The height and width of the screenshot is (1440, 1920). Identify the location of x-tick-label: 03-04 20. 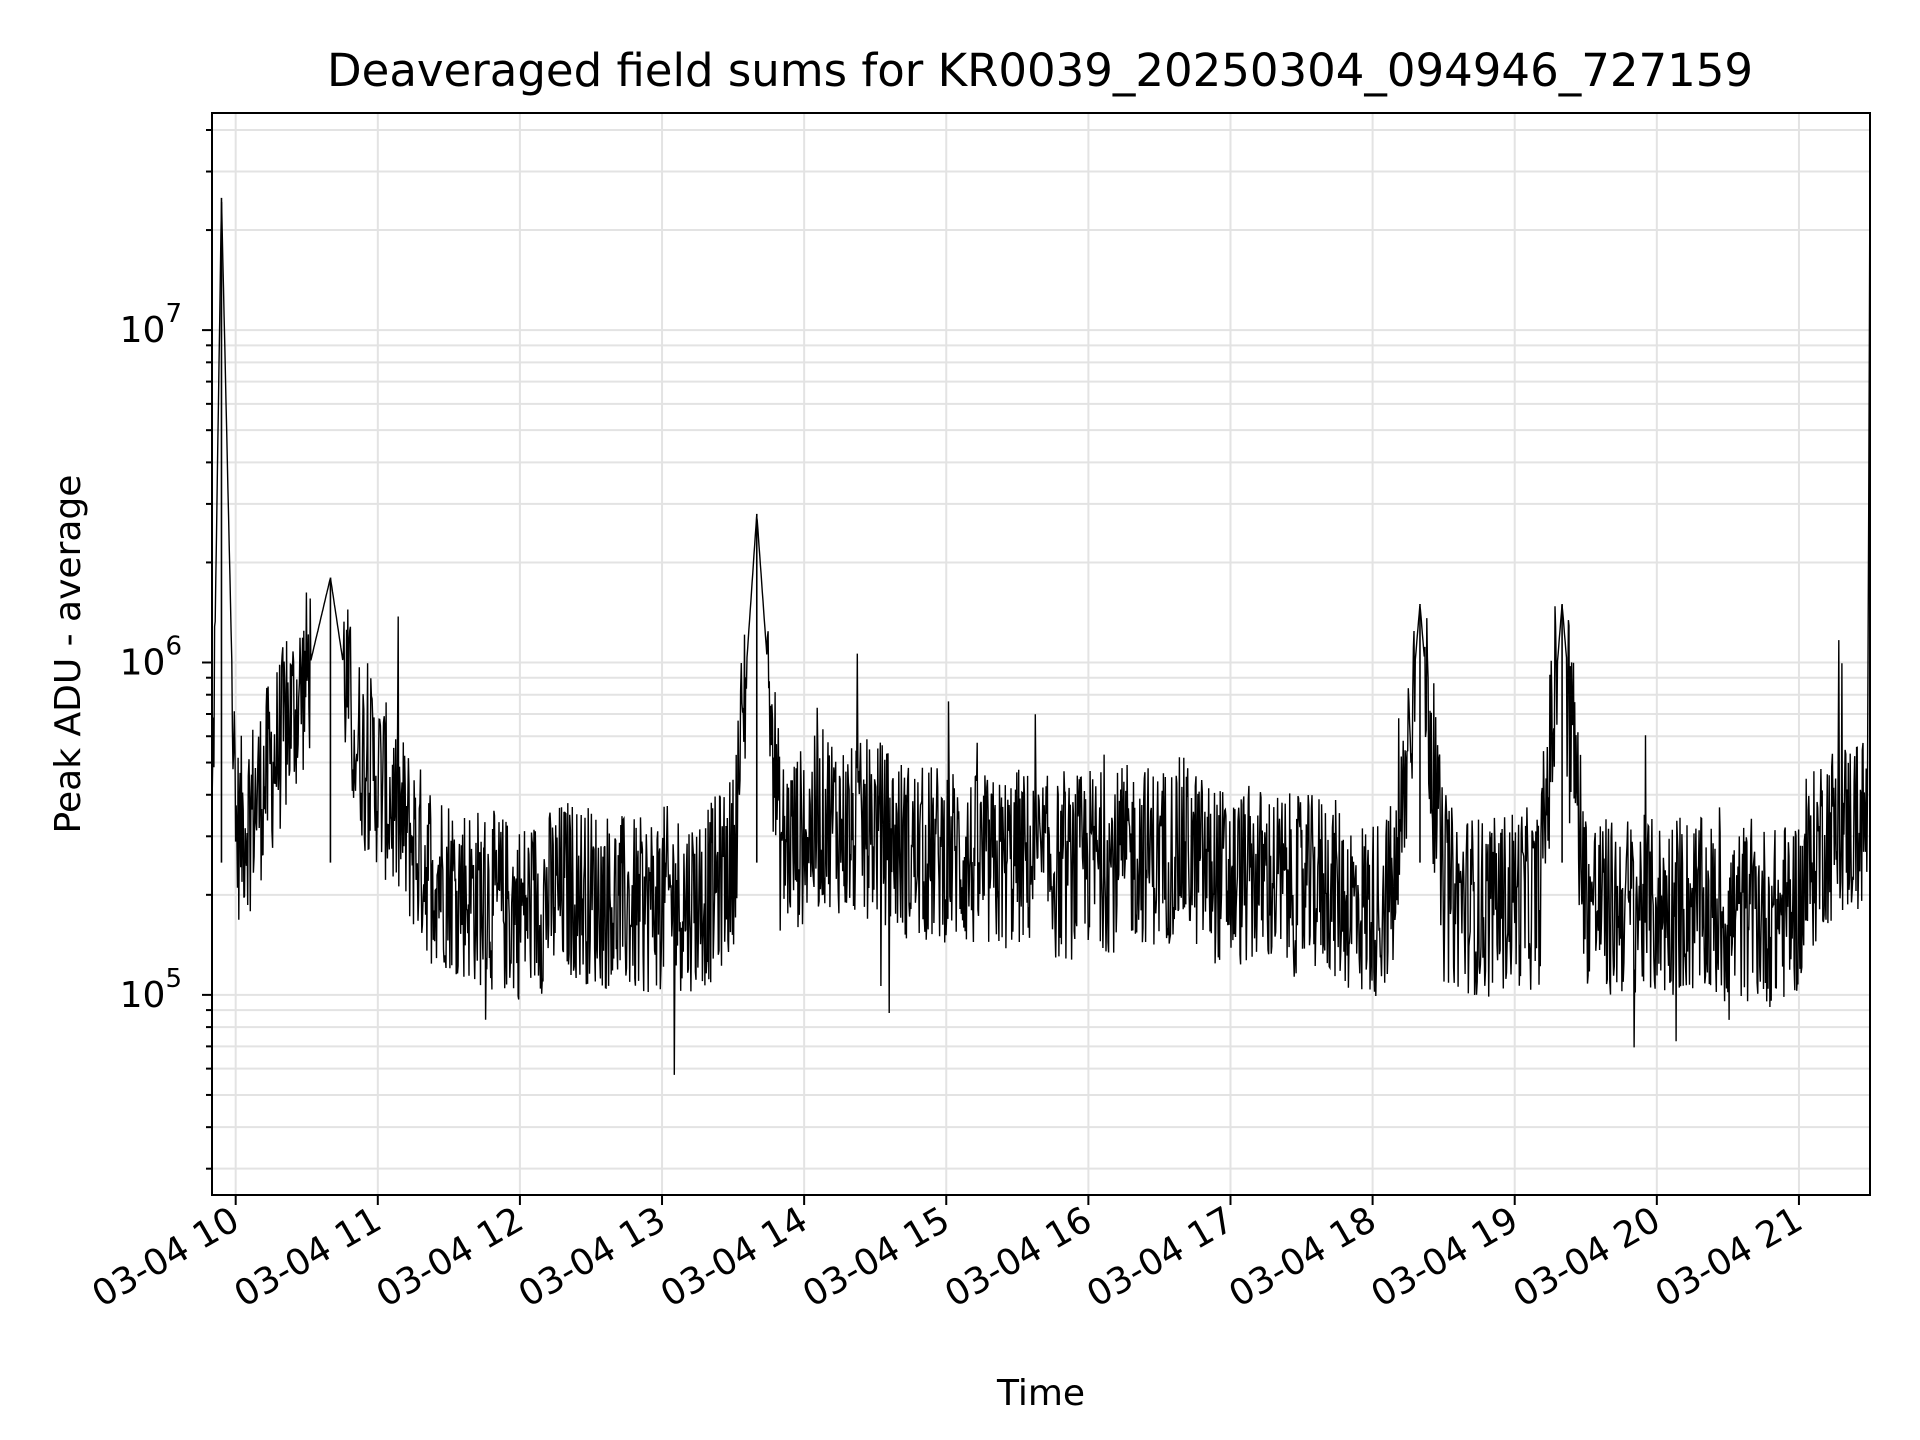
(1587, 1257).